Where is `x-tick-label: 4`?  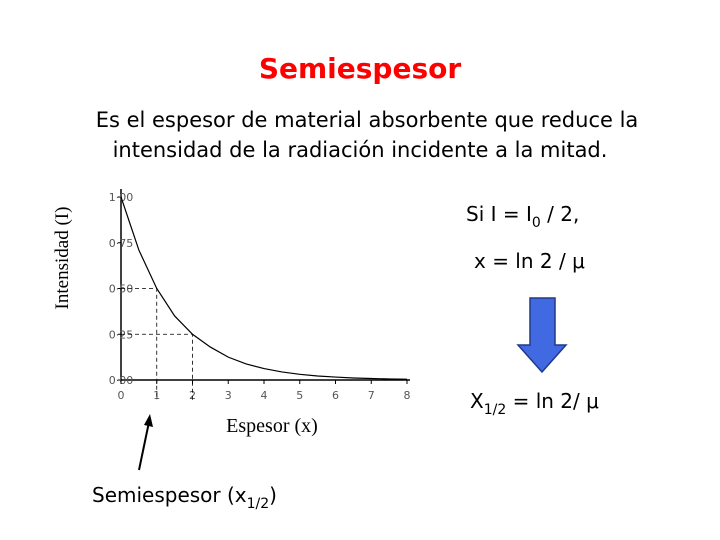 x-tick-label: 4 is located at coordinates (264, 395).